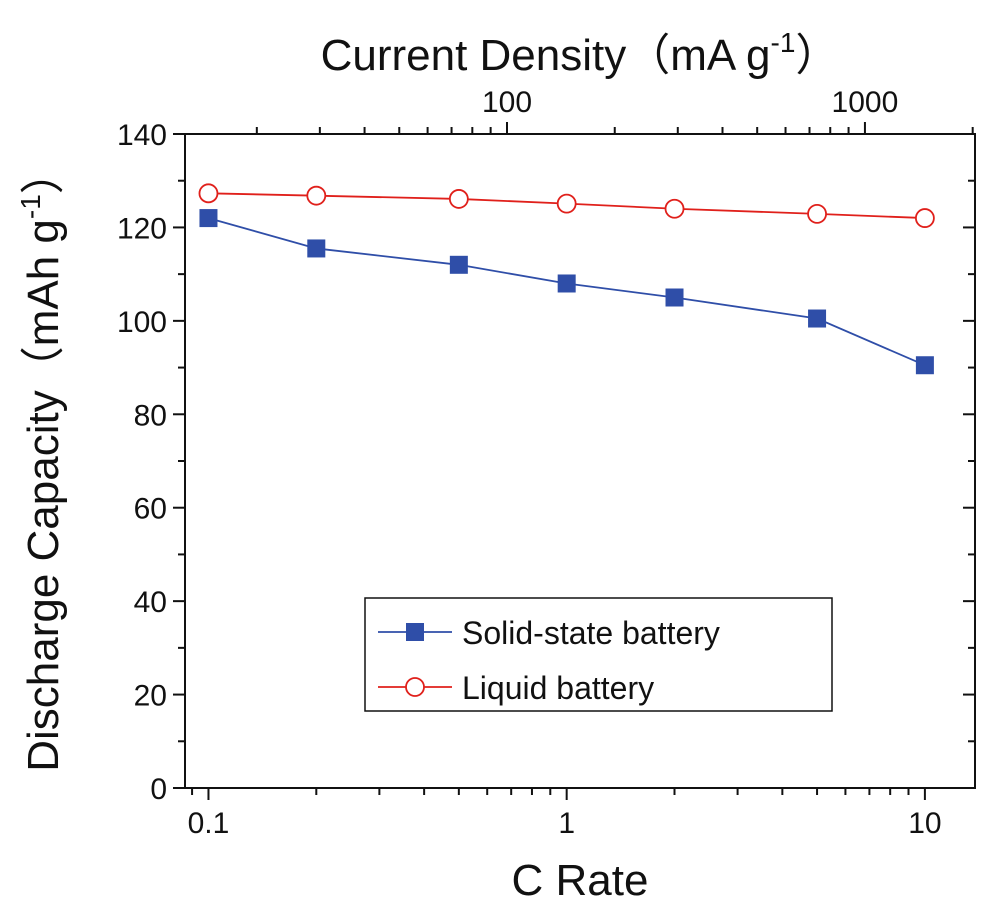 Image resolution: width=1003 pixels, height=908 pixels. Describe the element at coordinates (558, 688) in the screenshot. I see `legend-label: Liquid battery` at that location.